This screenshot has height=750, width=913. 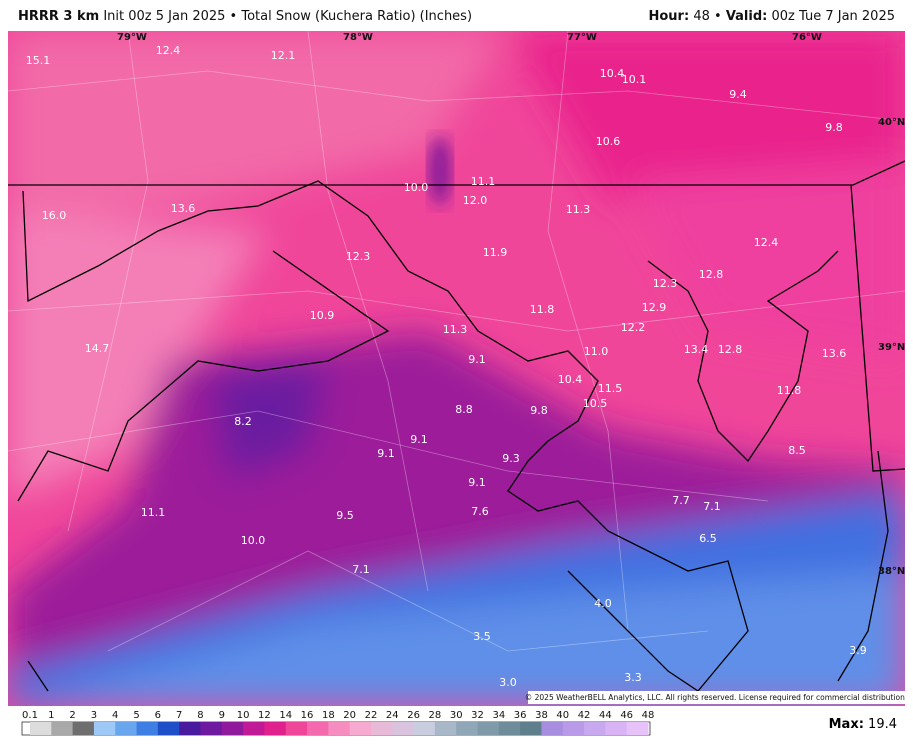 I want to click on snow-total-label: 11.9, so click(x=495, y=252).